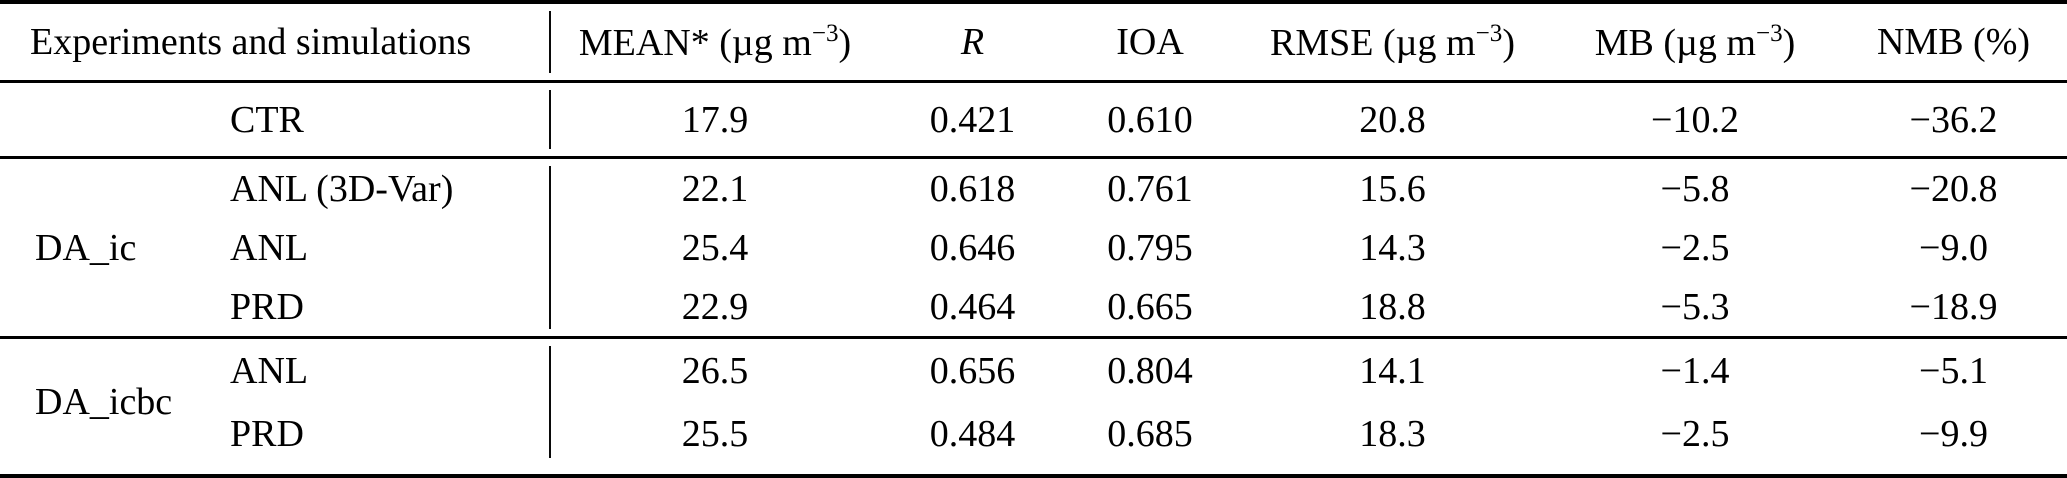 The height and width of the screenshot is (478, 2067). I want to click on header-rmse-base: RMSE (µg m, so click(1373, 42).